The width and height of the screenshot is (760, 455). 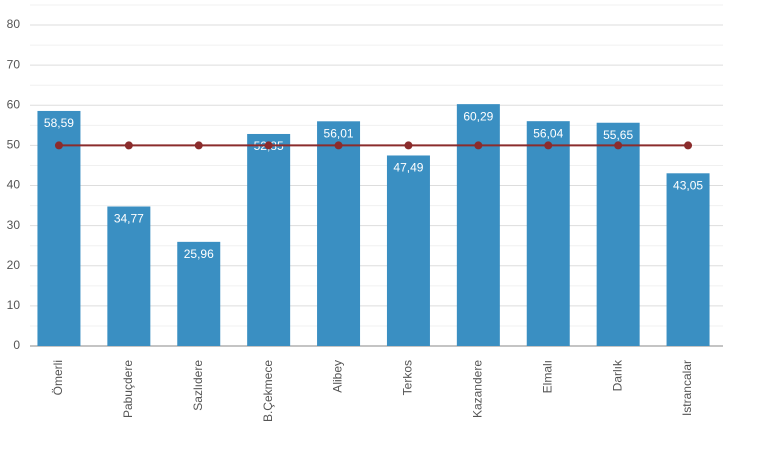 What do you see at coordinates (129, 219) in the screenshot?
I see `value-label: 34,77` at bounding box center [129, 219].